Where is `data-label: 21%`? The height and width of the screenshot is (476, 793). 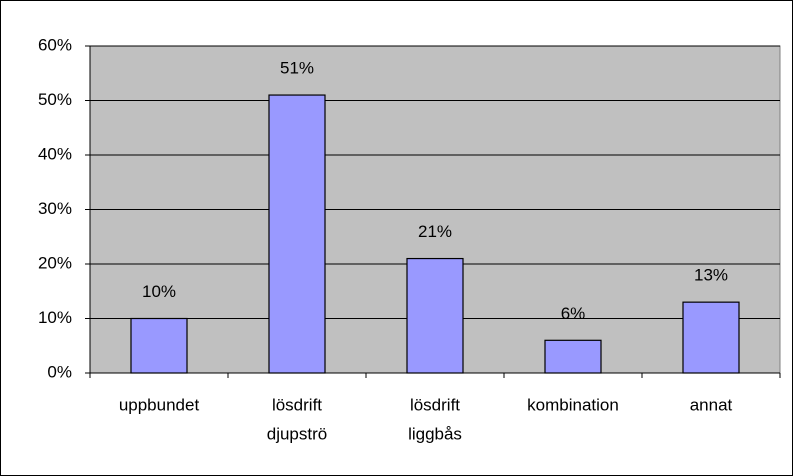
data-label: 21% is located at coordinates (435, 231).